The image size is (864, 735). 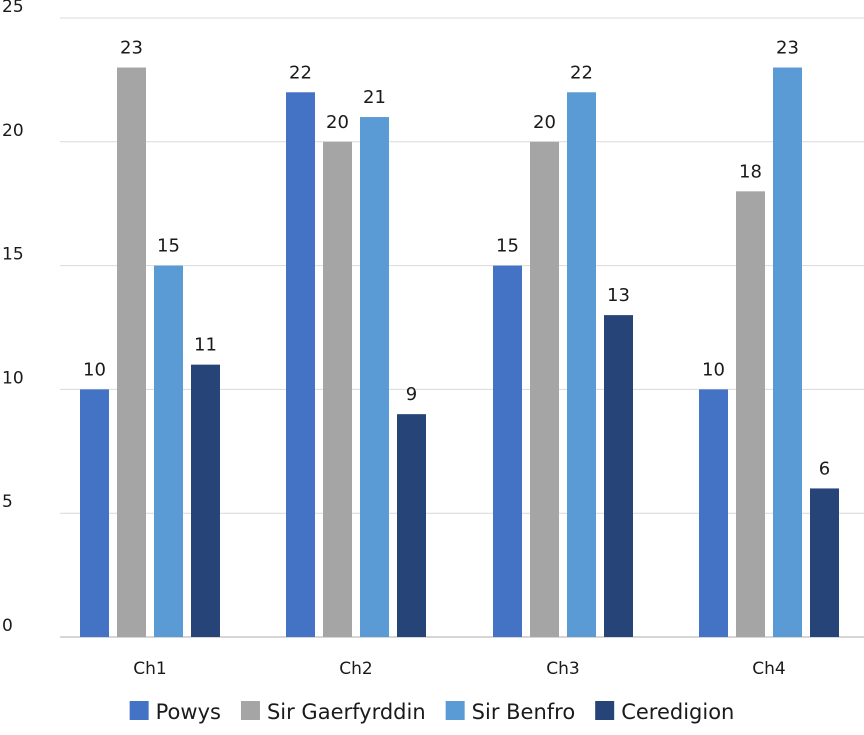 What do you see at coordinates (411, 525) in the screenshot?
I see `bar-ch2-ceredigion` at bounding box center [411, 525].